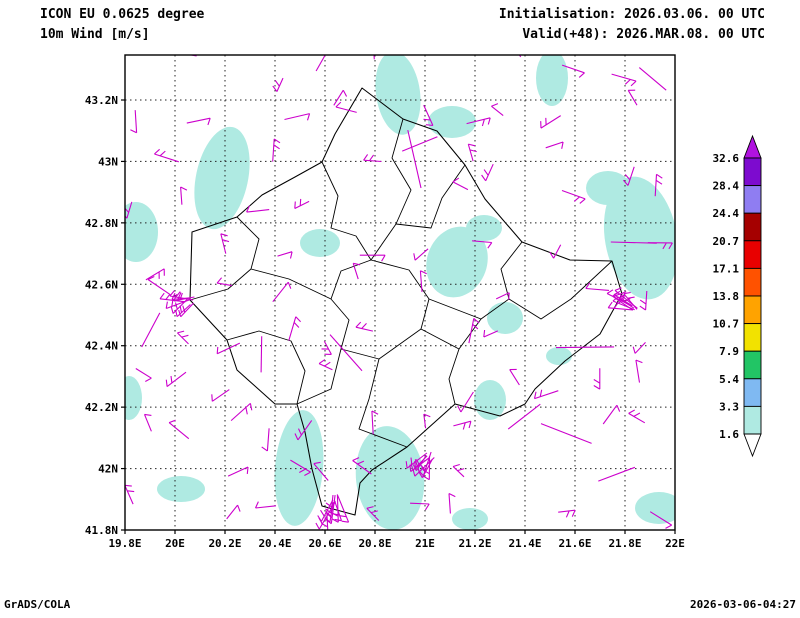  What do you see at coordinates (524, 543) in the screenshot?
I see `x-tick-label: 21.4E` at bounding box center [524, 543].